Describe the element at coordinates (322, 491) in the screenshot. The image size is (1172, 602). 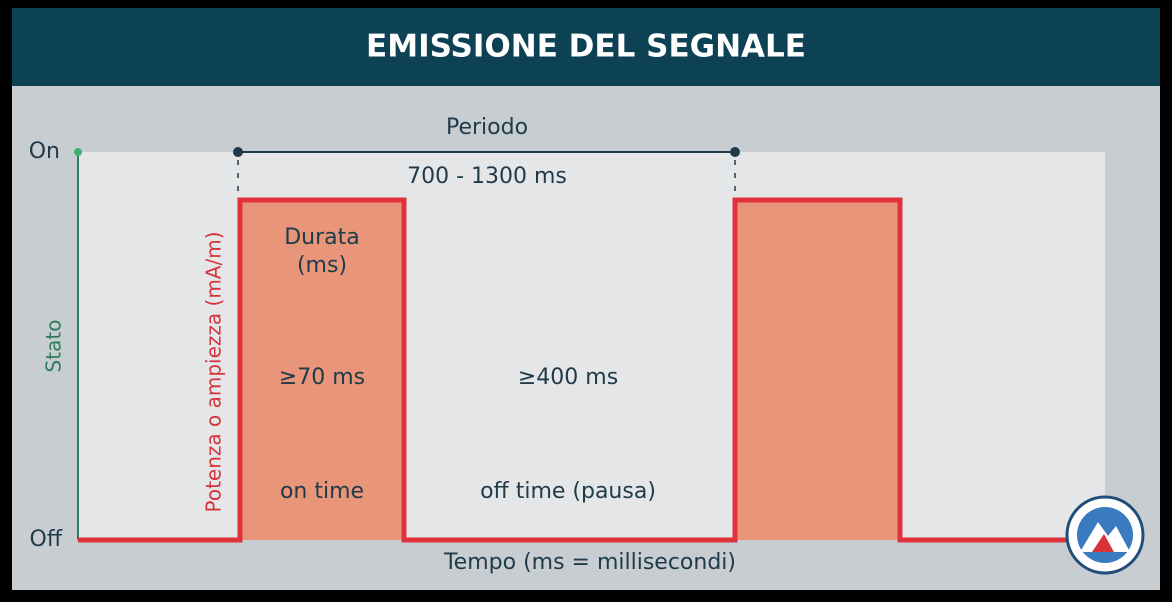
I see `pulse-name: on time` at that location.